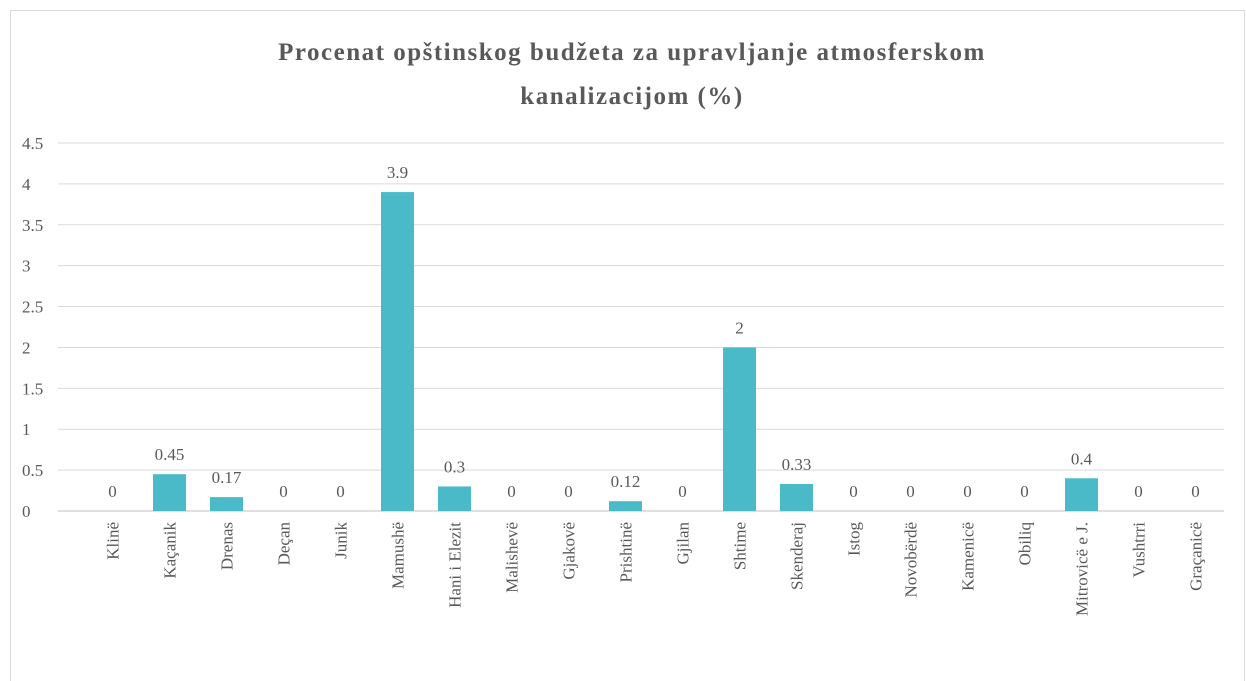 Image resolution: width=1246 pixels, height=681 pixels. I want to click on data-label: 0.4, so click(1082, 458).